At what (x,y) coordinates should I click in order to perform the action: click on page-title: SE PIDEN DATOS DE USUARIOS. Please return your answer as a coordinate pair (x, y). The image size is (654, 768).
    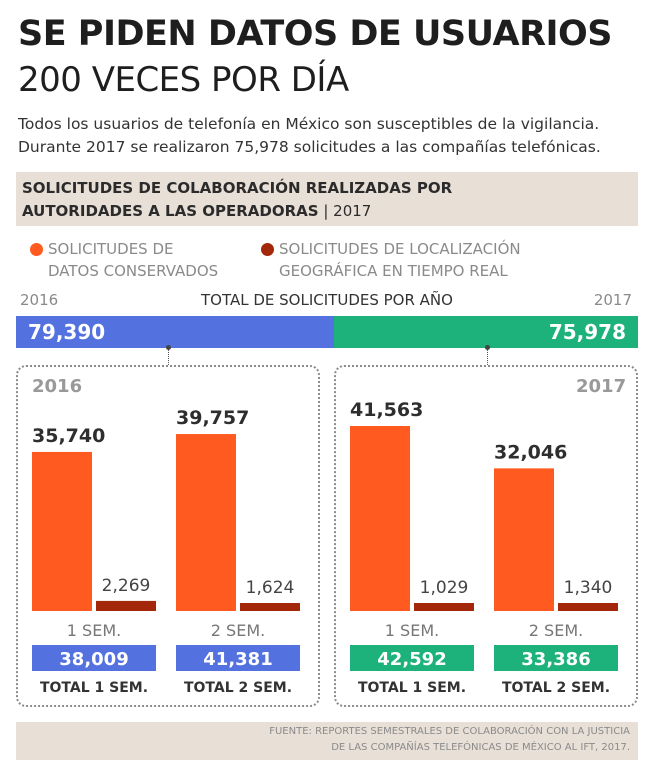
    Looking at the image, I should click on (315, 34).